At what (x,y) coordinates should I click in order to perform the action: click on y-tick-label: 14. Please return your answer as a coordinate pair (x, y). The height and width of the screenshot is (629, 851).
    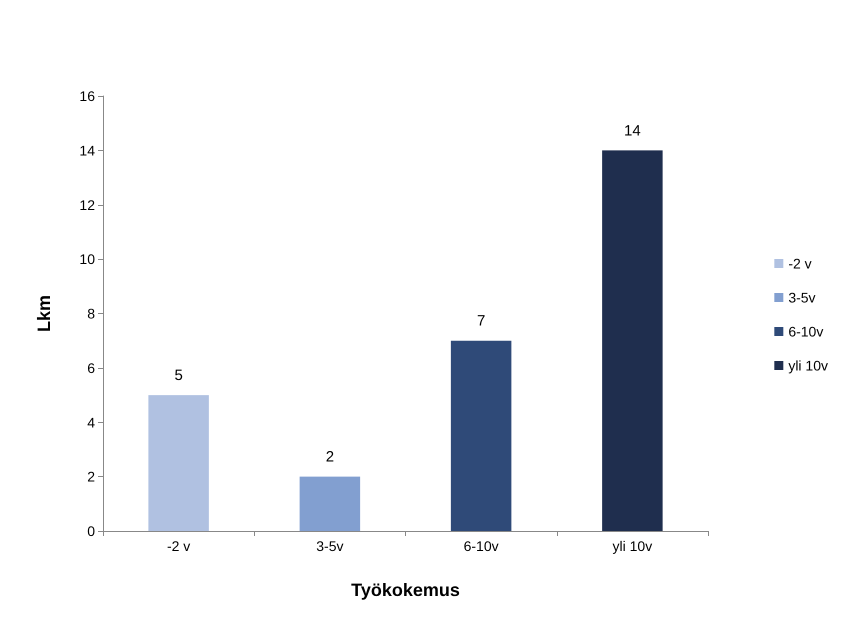
    Looking at the image, I should click on (87, 150).